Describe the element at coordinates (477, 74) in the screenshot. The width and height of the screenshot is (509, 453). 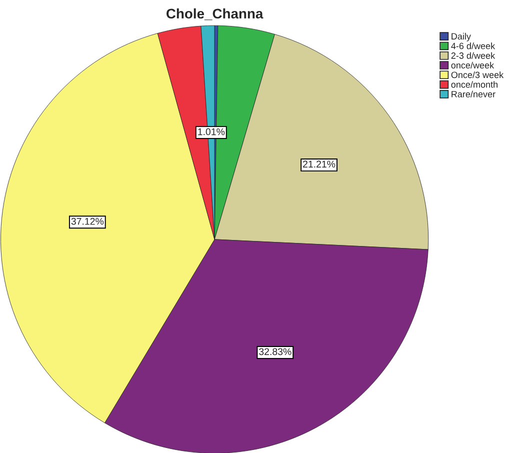
I see `legend-label: Once/3 week` at that location.